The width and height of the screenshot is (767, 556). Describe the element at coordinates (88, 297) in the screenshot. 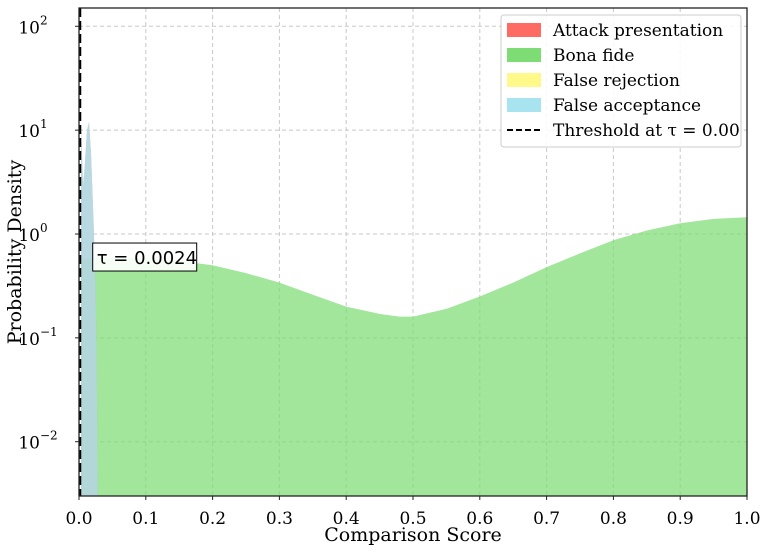

I see `series-area-false-acceptance` at that location.